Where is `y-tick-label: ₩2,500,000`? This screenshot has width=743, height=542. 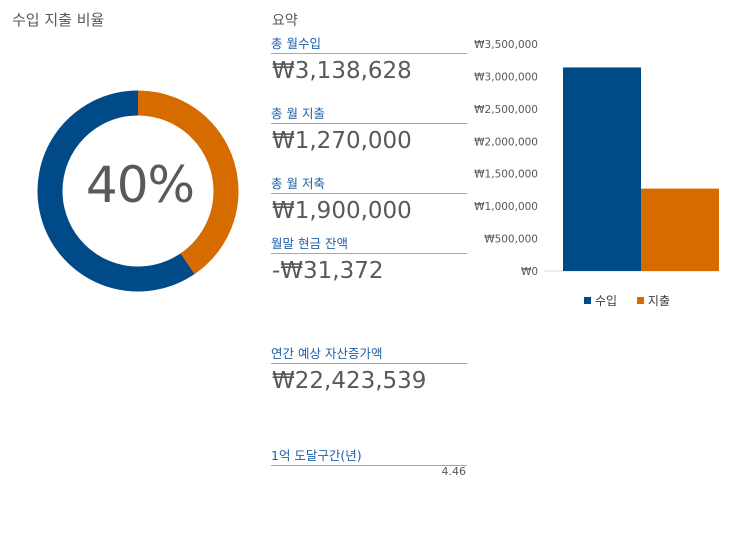 y-tick-label: ₩2,500,000 is located at coordinates (506, 110).